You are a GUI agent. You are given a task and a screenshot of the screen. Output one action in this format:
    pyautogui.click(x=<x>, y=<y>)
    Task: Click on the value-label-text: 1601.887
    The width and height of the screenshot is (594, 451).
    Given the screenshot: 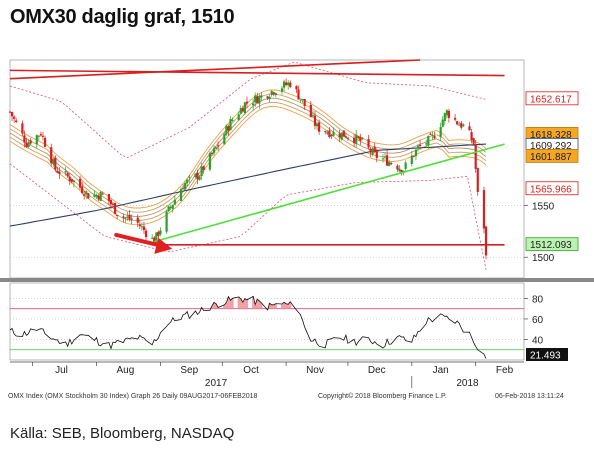 What is the action you would take?
    pyautogui.click(x=551, y=157)
    